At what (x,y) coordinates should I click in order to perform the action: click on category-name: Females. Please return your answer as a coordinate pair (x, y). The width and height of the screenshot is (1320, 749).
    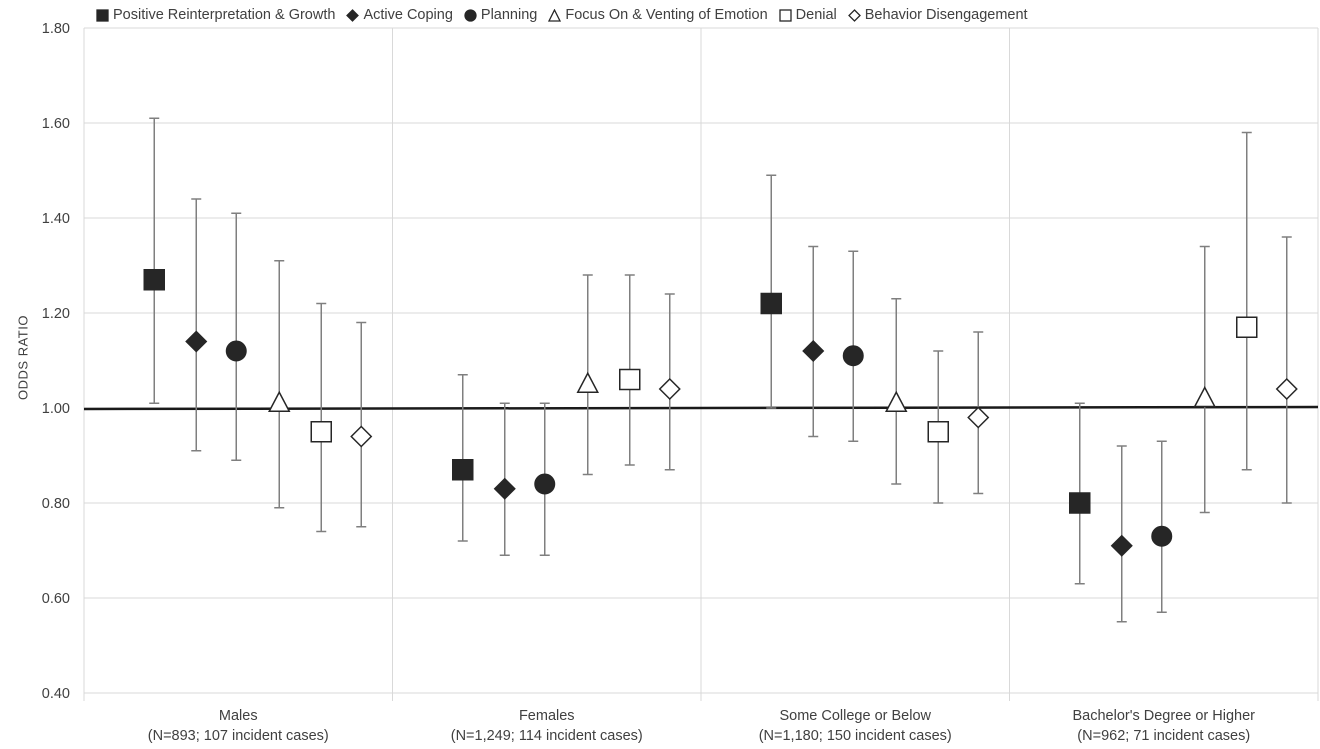
    Looking at the image, I should click on (546, 716).